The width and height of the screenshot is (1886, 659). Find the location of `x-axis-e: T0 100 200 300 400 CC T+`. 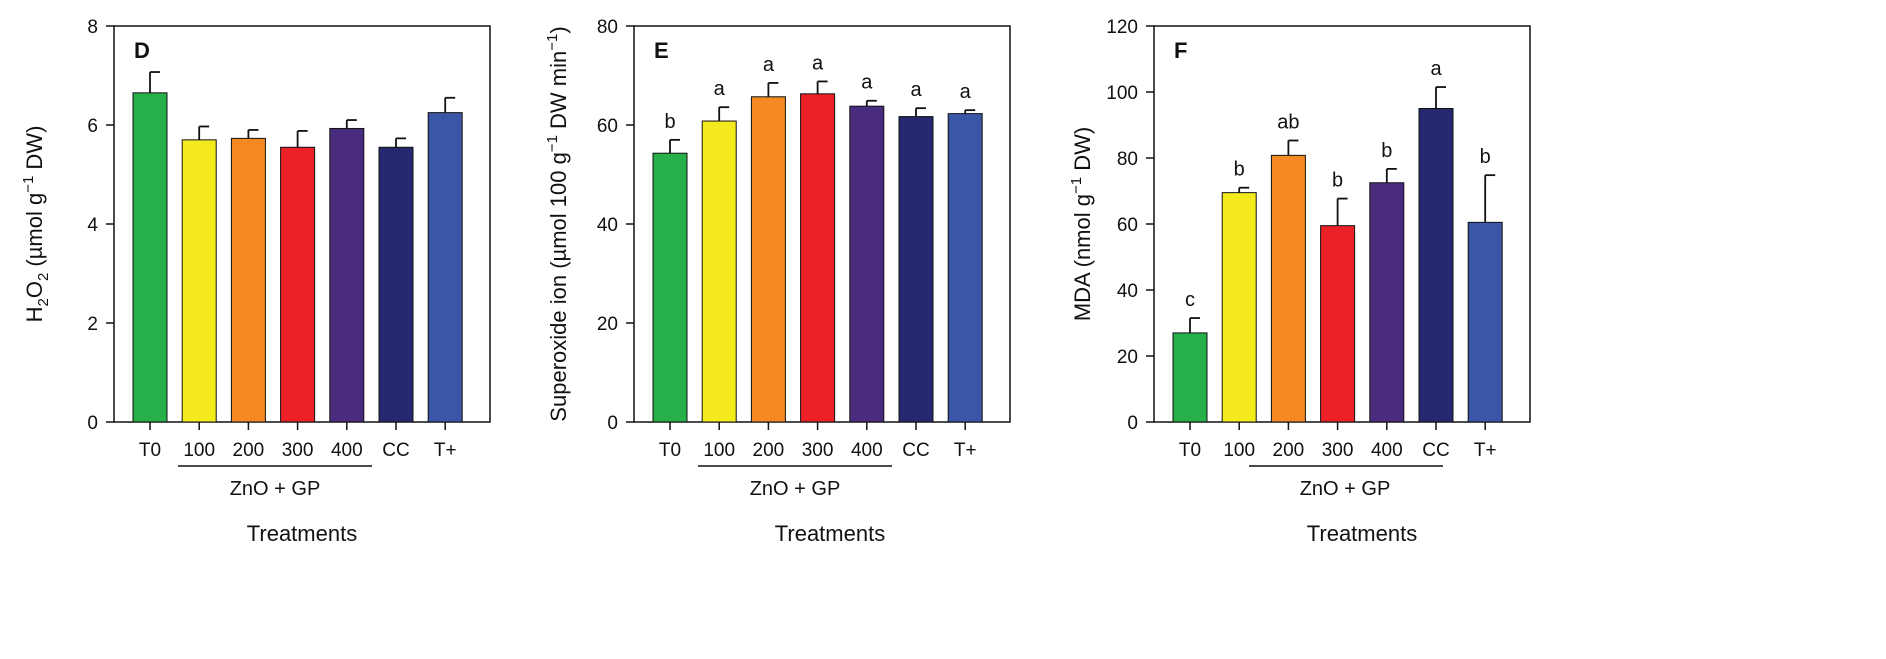

x-axis-e: T0 100 200 300 400 CC T+ is located at coordinates (818, 441).